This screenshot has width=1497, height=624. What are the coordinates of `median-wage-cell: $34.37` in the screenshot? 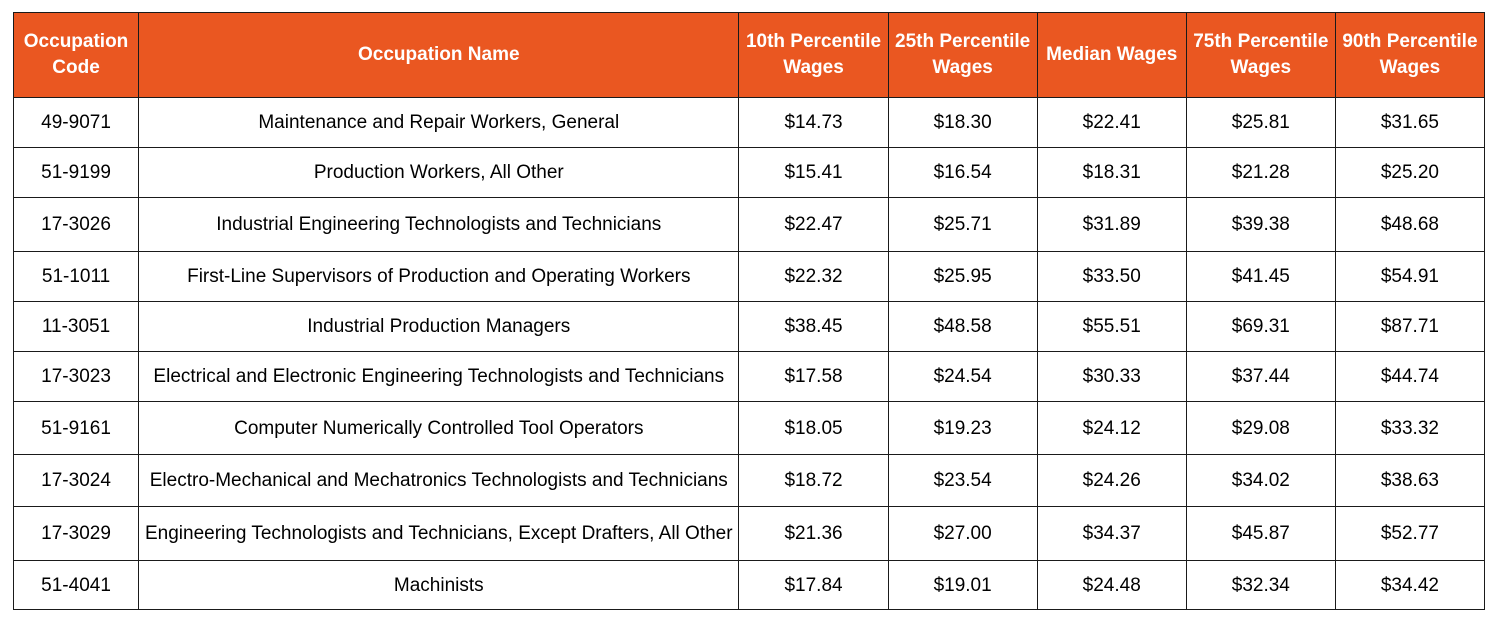 It's located at (1111, 533).